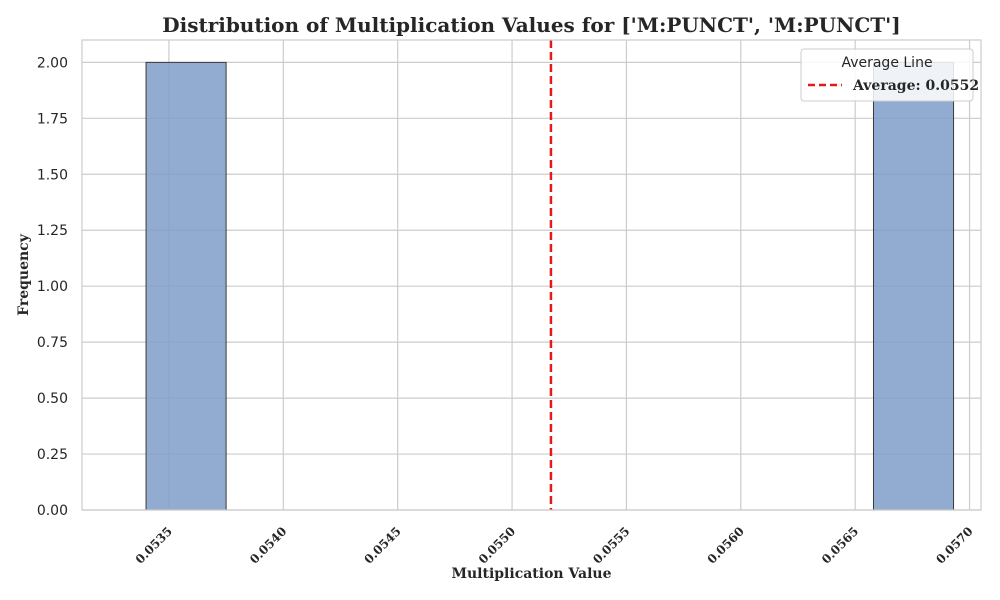 The image size is (1000, 600). I want to click on y-tick-label: 1.00, so click(52, 287).